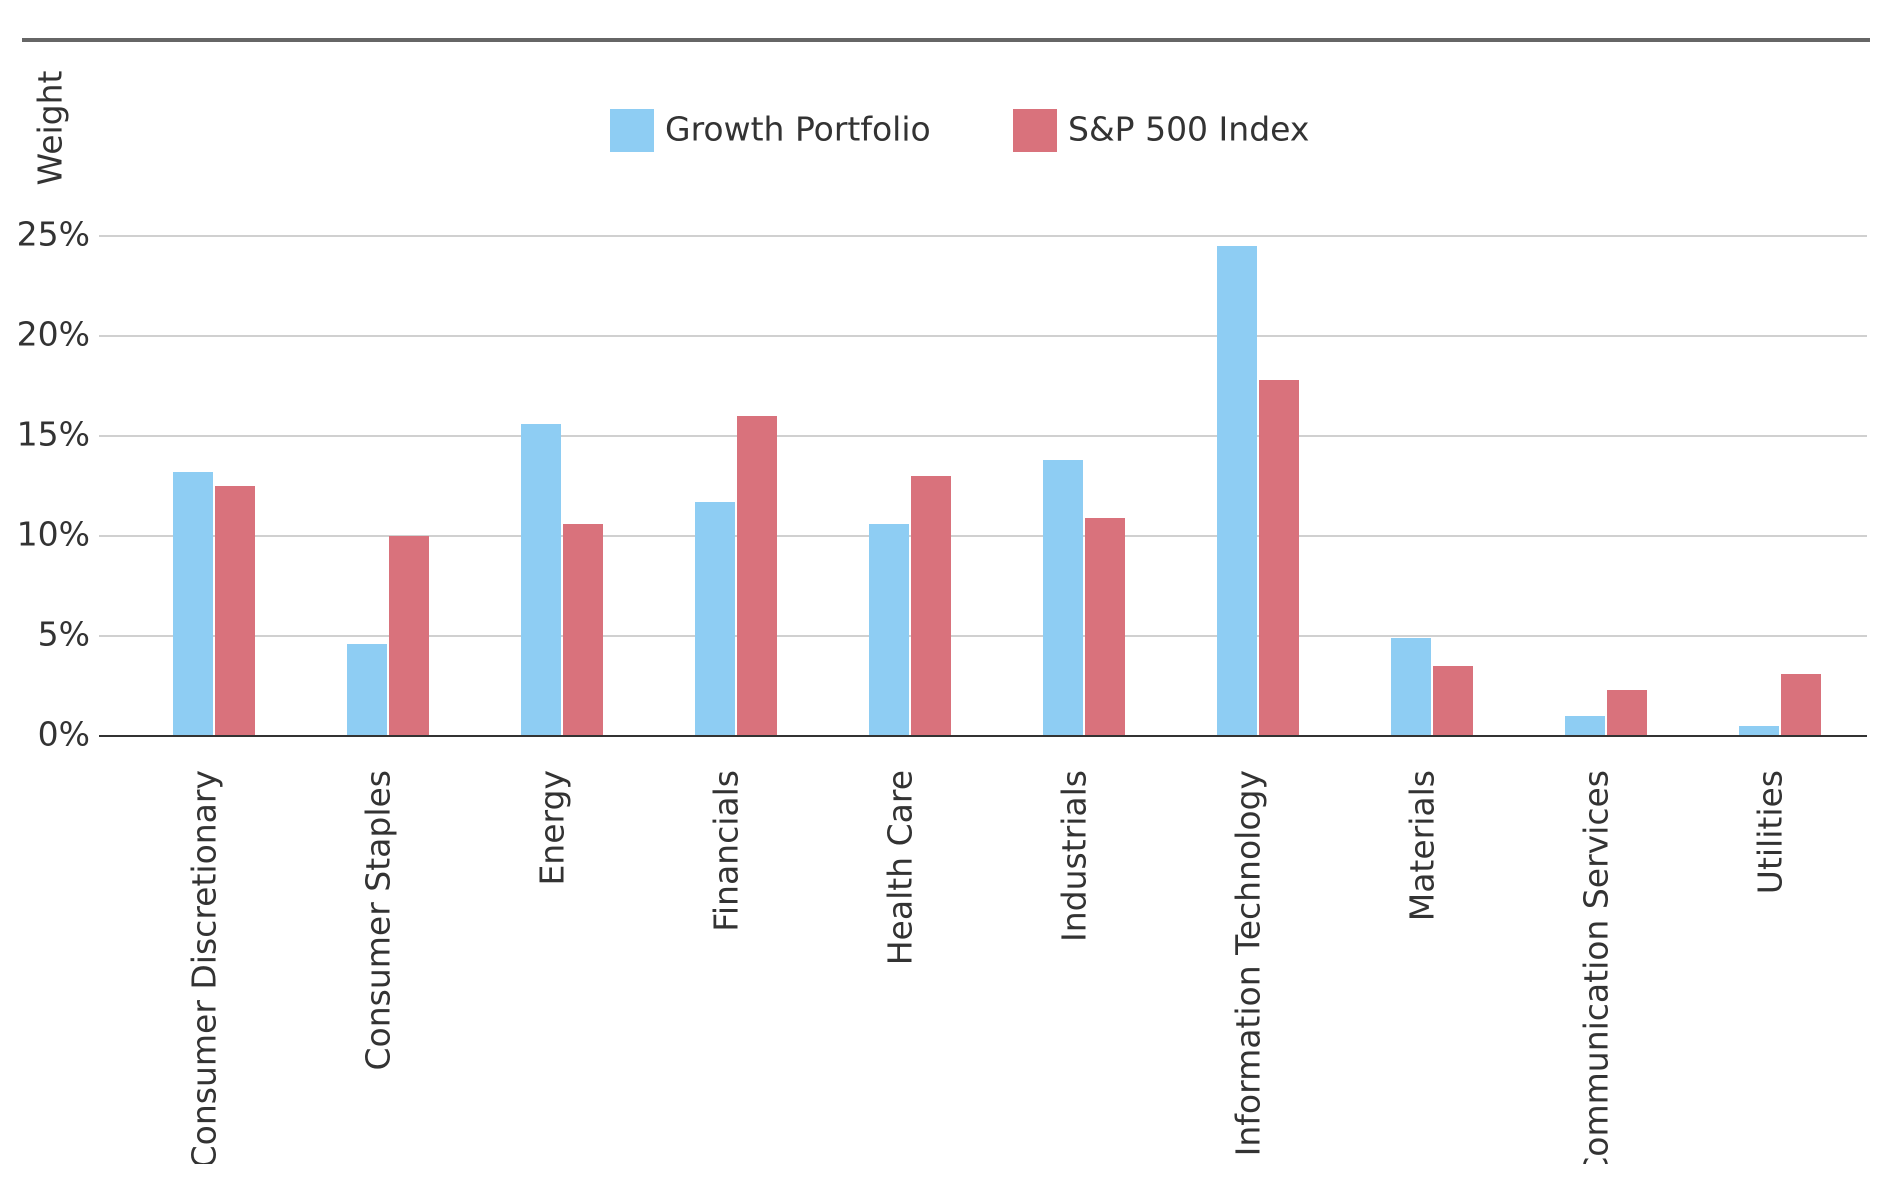 The image size is (1886, 1190). What do you see at coordinates (50, 127) in the screenshot?
I see `y-axis-label: Weight` at bounding box center [50, 127].